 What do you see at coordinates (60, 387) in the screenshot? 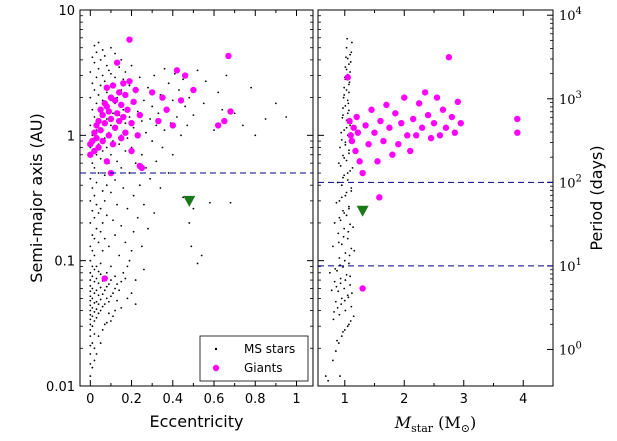
I see `y-tick-label: 0.01` at bounding box center [60, 387].